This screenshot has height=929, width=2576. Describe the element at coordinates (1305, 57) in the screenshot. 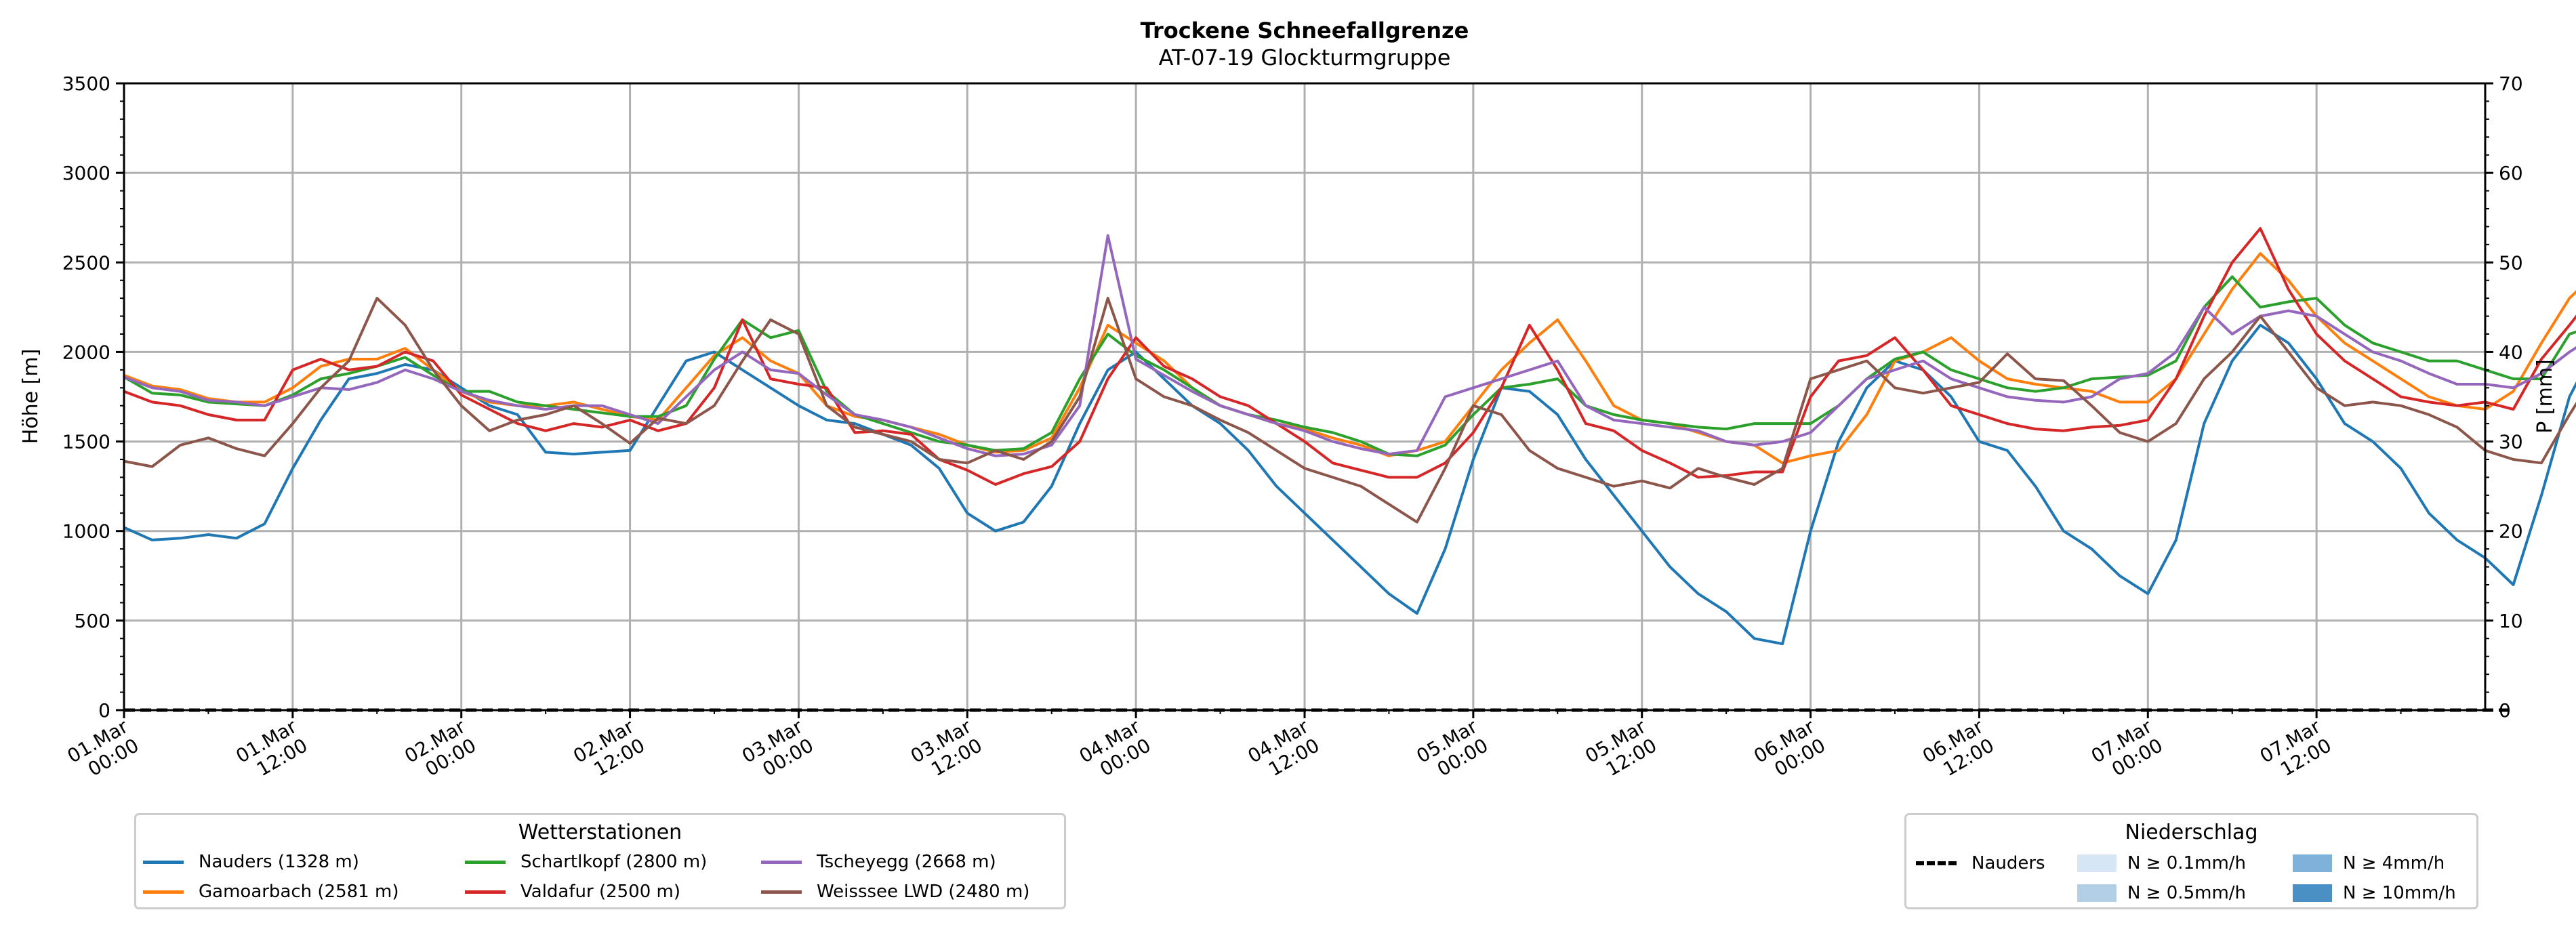

I see `chart-subtitle: AT-07-19 Glockturmgruppe` at that location.